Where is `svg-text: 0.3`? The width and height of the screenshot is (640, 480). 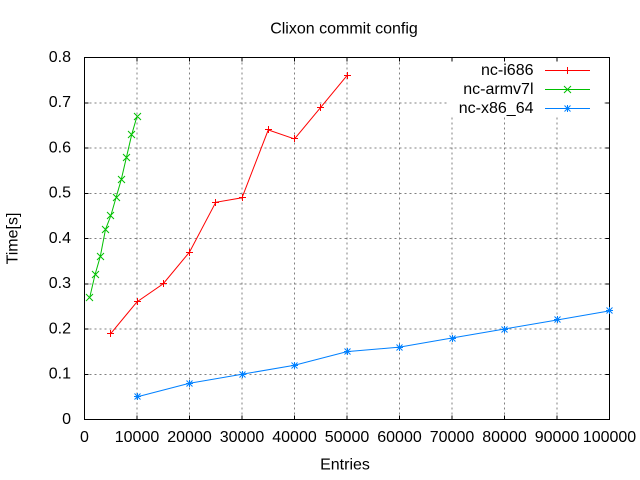
svg-text: 0.3 is located at coordinates (60, 283).